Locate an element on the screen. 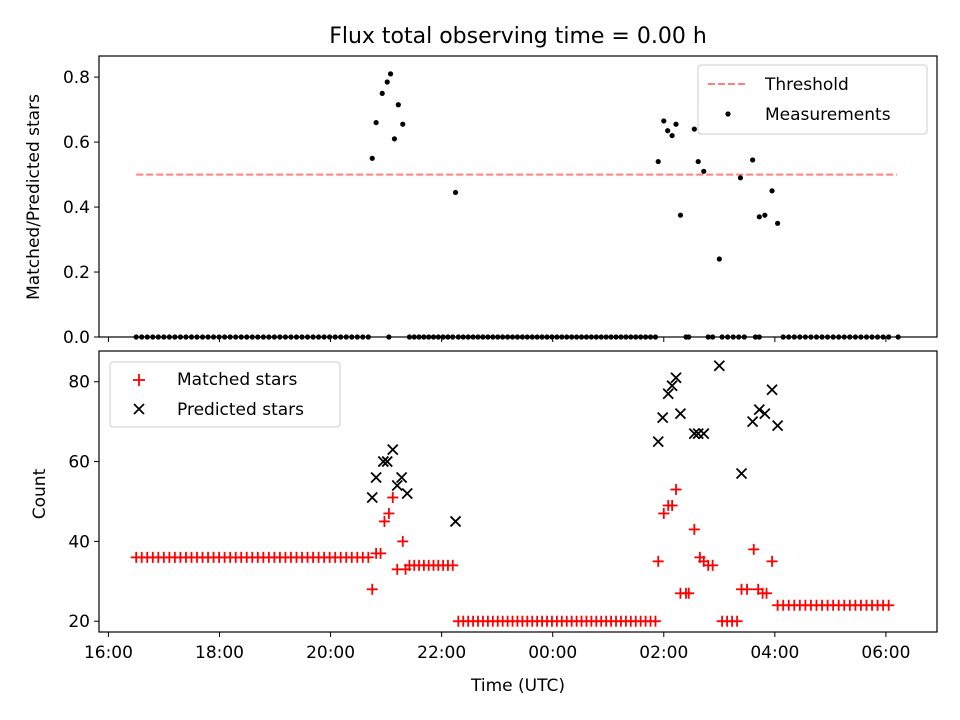 The width and height of the screenshot is (960, 720). bottom-legend-box is located at coordinates (225, 394).